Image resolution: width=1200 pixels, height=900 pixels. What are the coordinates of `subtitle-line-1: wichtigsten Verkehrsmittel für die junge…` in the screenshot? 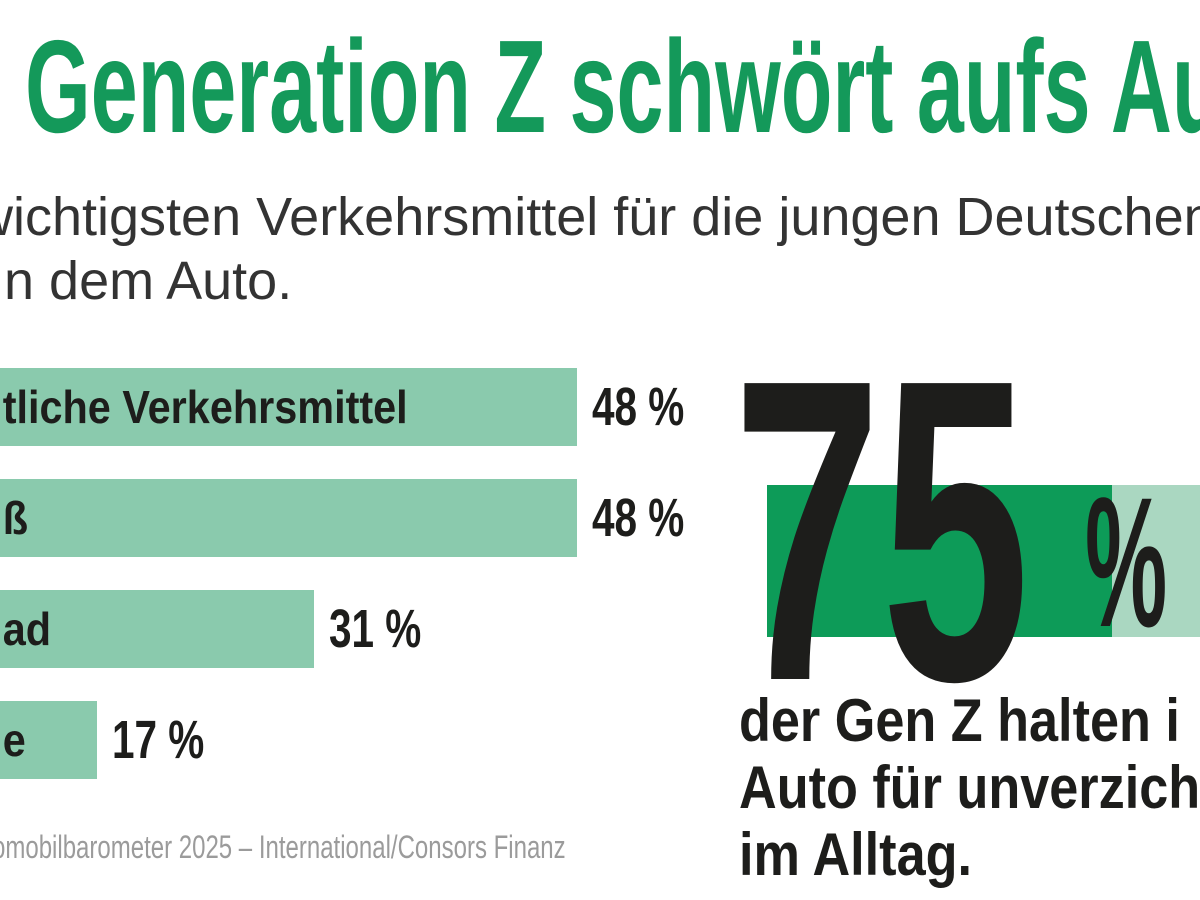 It's located at (600, 217).